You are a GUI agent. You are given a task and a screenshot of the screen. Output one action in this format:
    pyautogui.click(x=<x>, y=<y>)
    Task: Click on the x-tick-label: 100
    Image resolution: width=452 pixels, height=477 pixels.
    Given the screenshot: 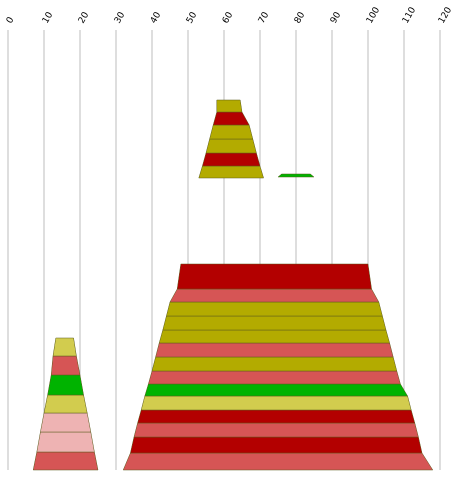 What is the action you would take?
    pyautogui.click(x=373, y=15)
    